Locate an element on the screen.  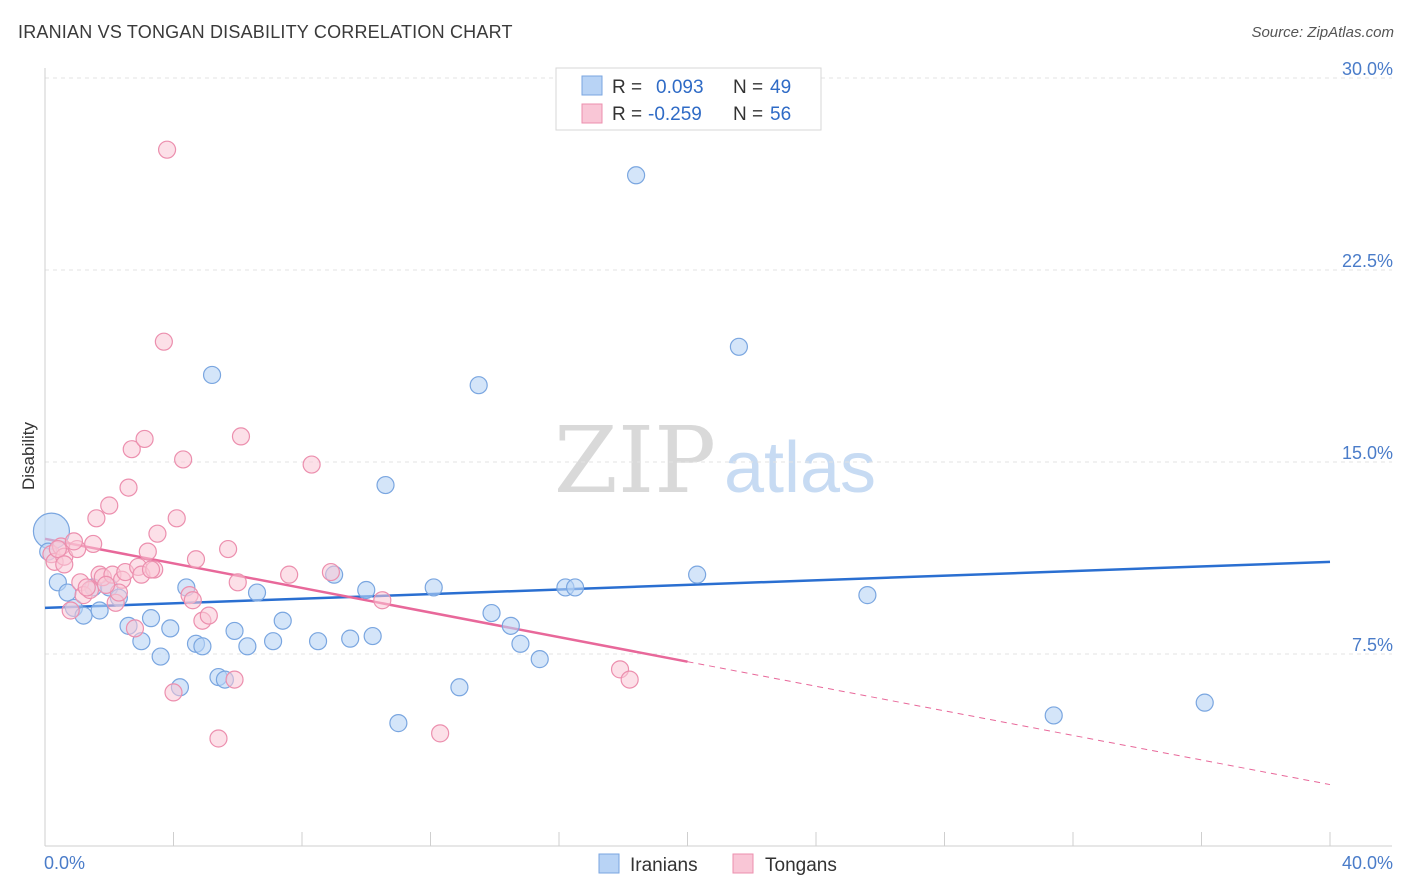
y-tick-label: 22.5% is located at coordinates (1367, 261).